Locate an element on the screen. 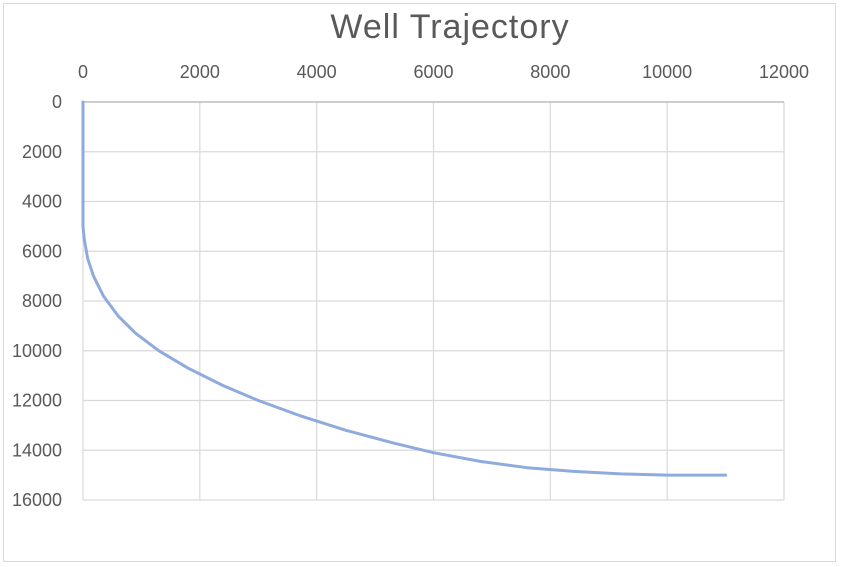 Image resolution: width=841 pixels, height=567 pixels. y-tick-label: 8000 is located at coordinates (42, 301).